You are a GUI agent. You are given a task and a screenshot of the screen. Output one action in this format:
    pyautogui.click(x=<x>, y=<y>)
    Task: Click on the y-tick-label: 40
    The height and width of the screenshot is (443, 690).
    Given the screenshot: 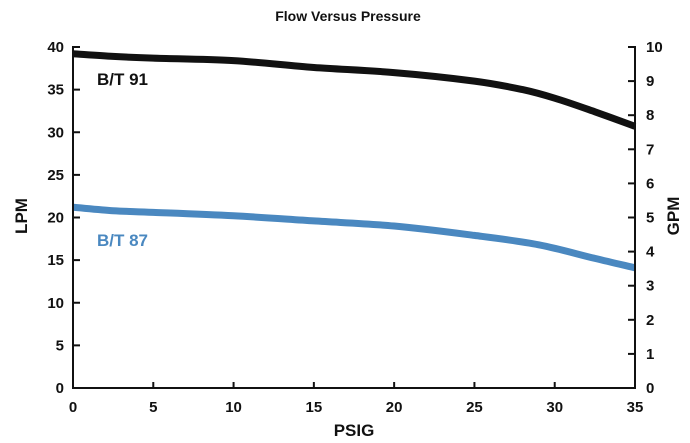 What is the action you would take?
    pyautogui.click(x=55, y=47)
    